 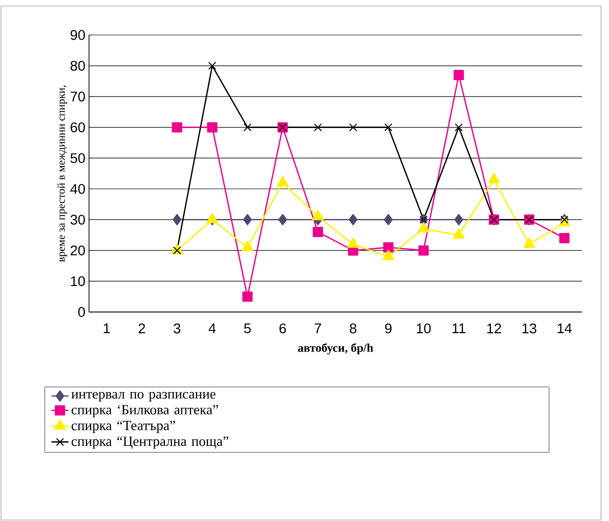 What do you see at coordinates (494, 328) in the screenshot?
I see `x-tick-label: 12` at bounding box center [494, 328].